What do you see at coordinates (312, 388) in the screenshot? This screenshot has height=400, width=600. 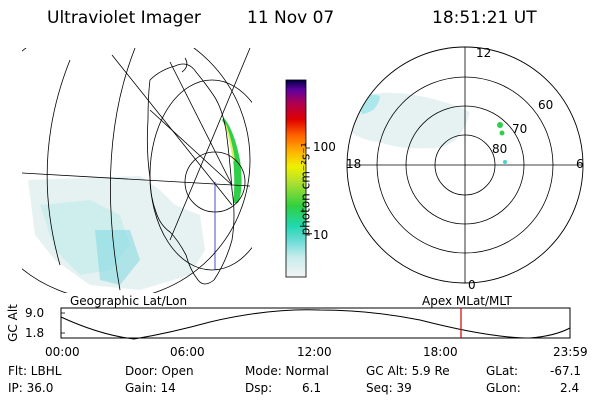 I see `dsp-value: 6.1` at bounding box center [312, 388].